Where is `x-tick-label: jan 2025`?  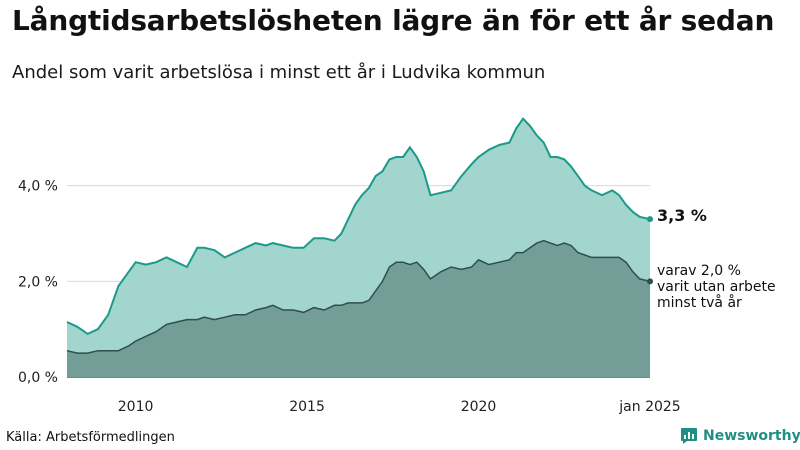 x-tick-label: jan 2025 is located at coordinates (649, 407).